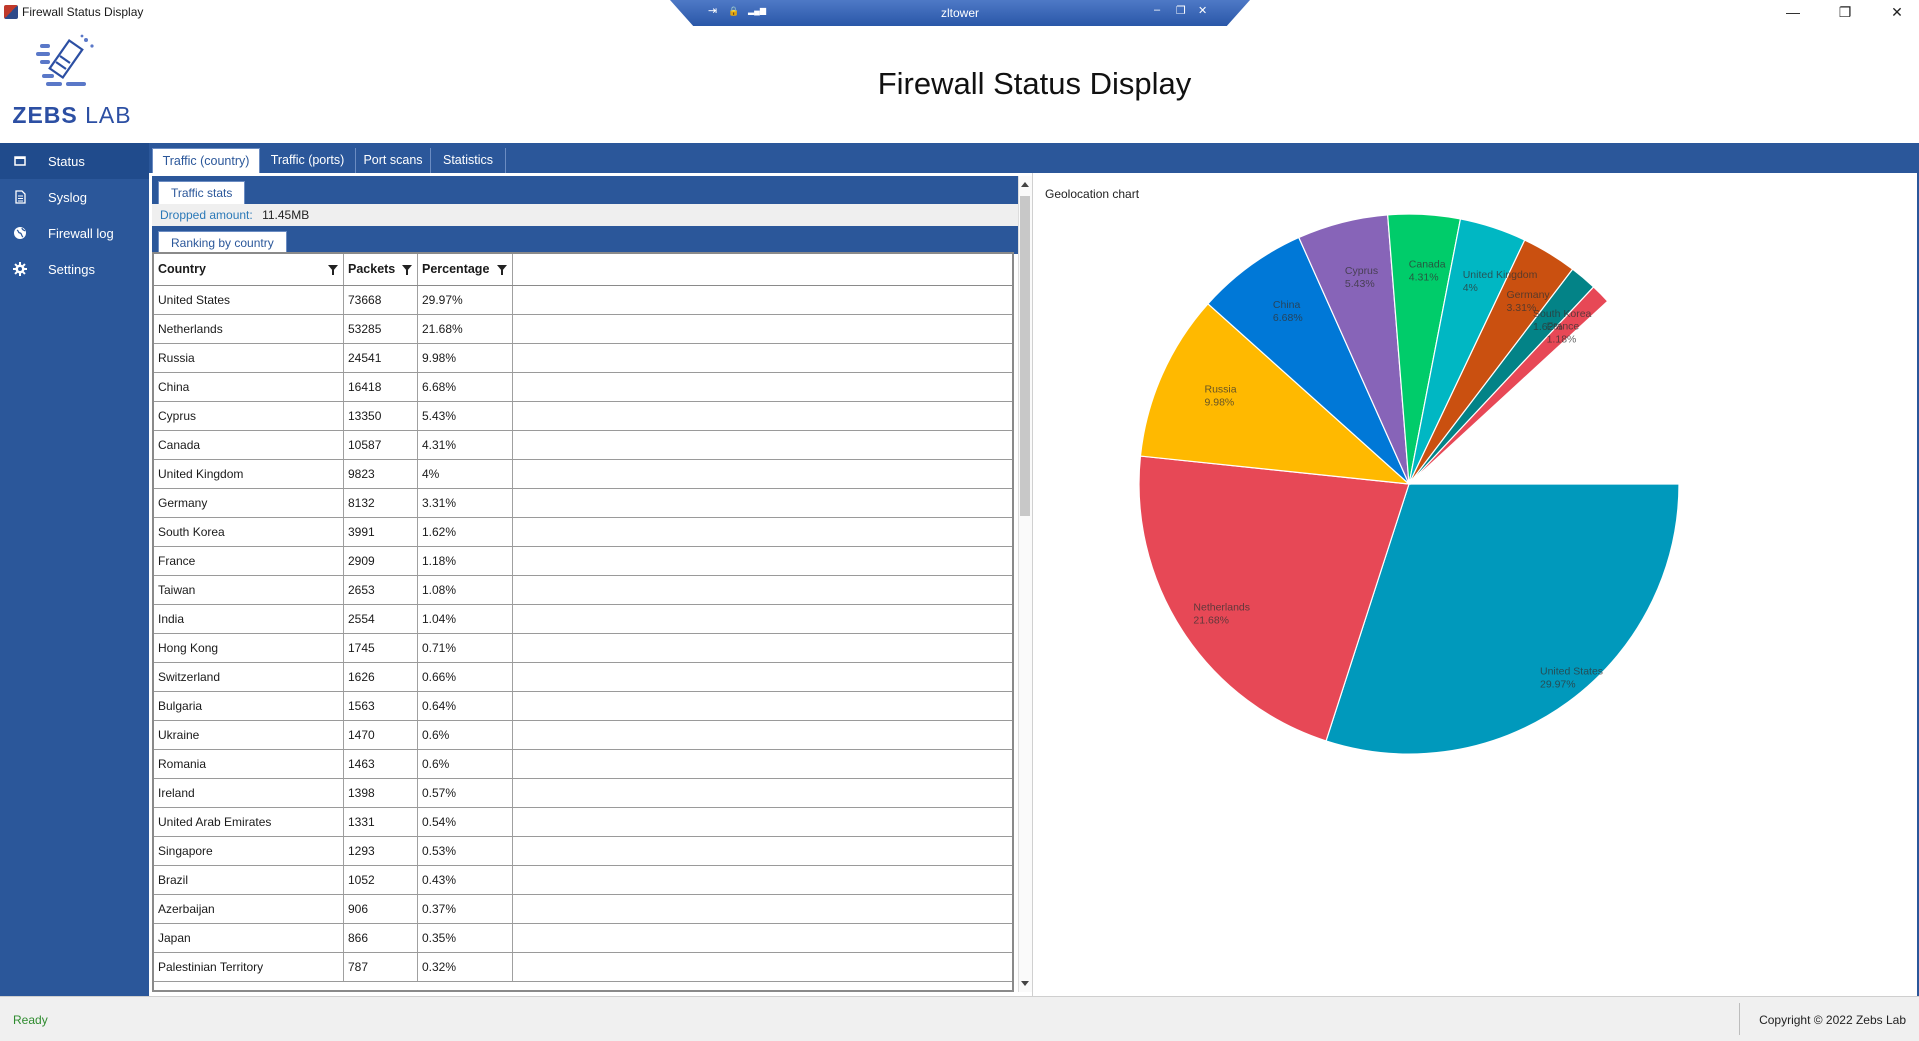 This screenshot has width=1919, height=1041. I want to click on pin-icon: ⇥, so click(713, 11).